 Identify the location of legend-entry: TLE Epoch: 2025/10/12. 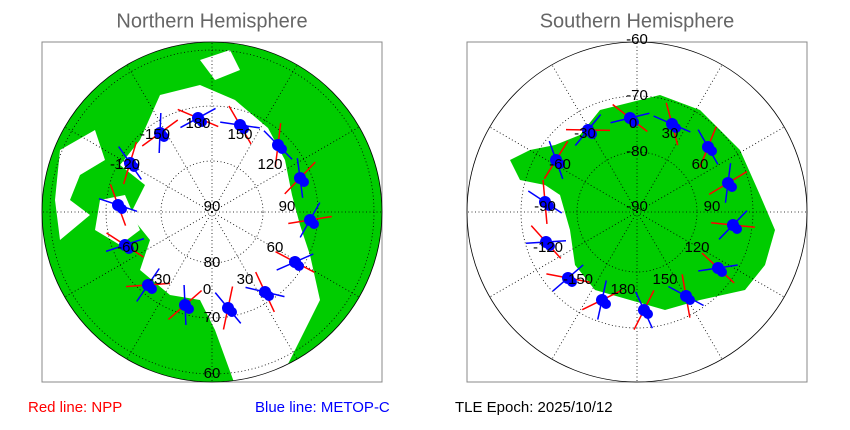
(534, 407).